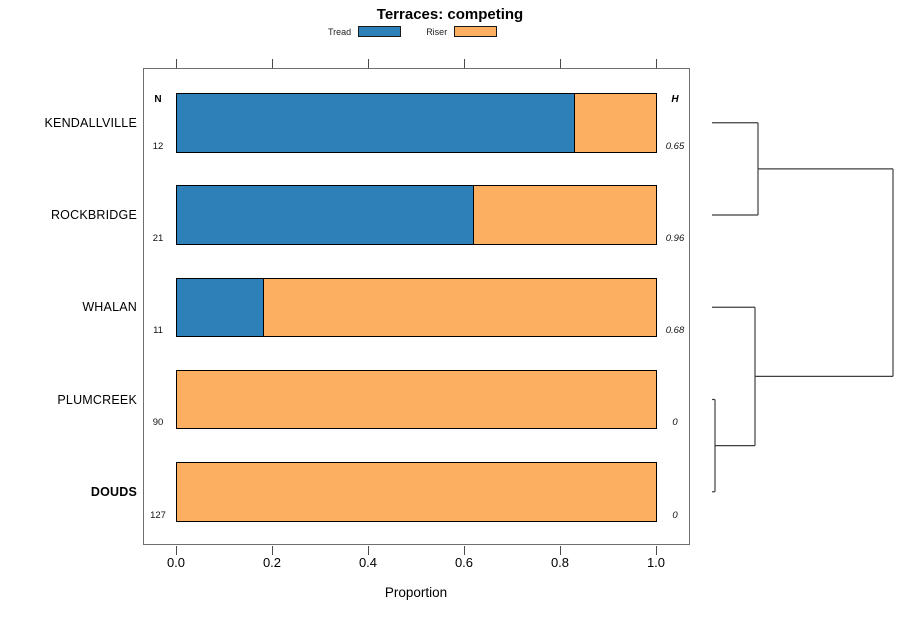  Describe the element at coordinates (158, 146) in the screenshot. I see `n-value: 12` at that location.